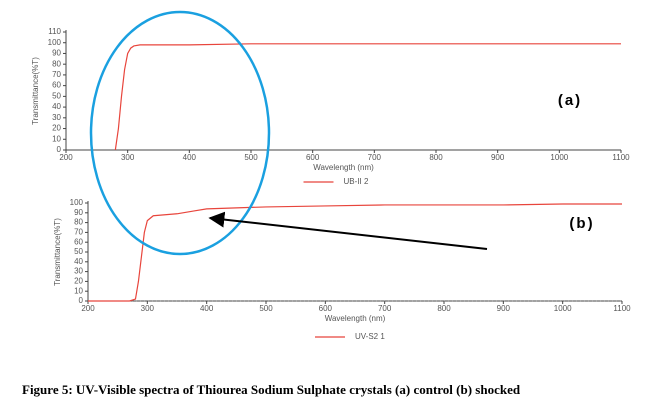  I want to click on arrow, so click(348, 230).